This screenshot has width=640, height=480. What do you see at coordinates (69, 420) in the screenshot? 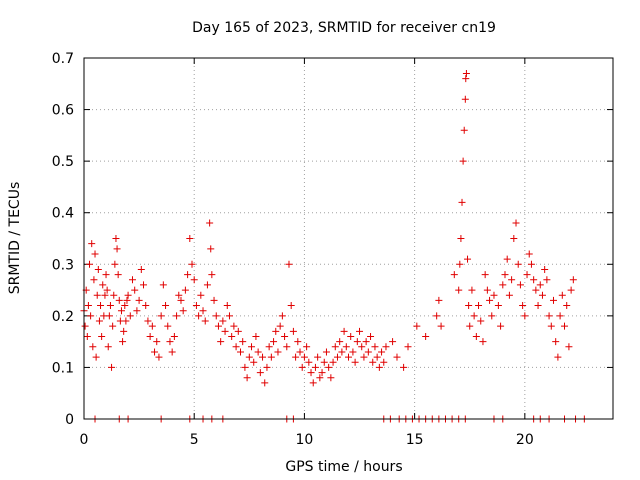
I see `y-tick-label: 0` at bounding box center [69, 420].